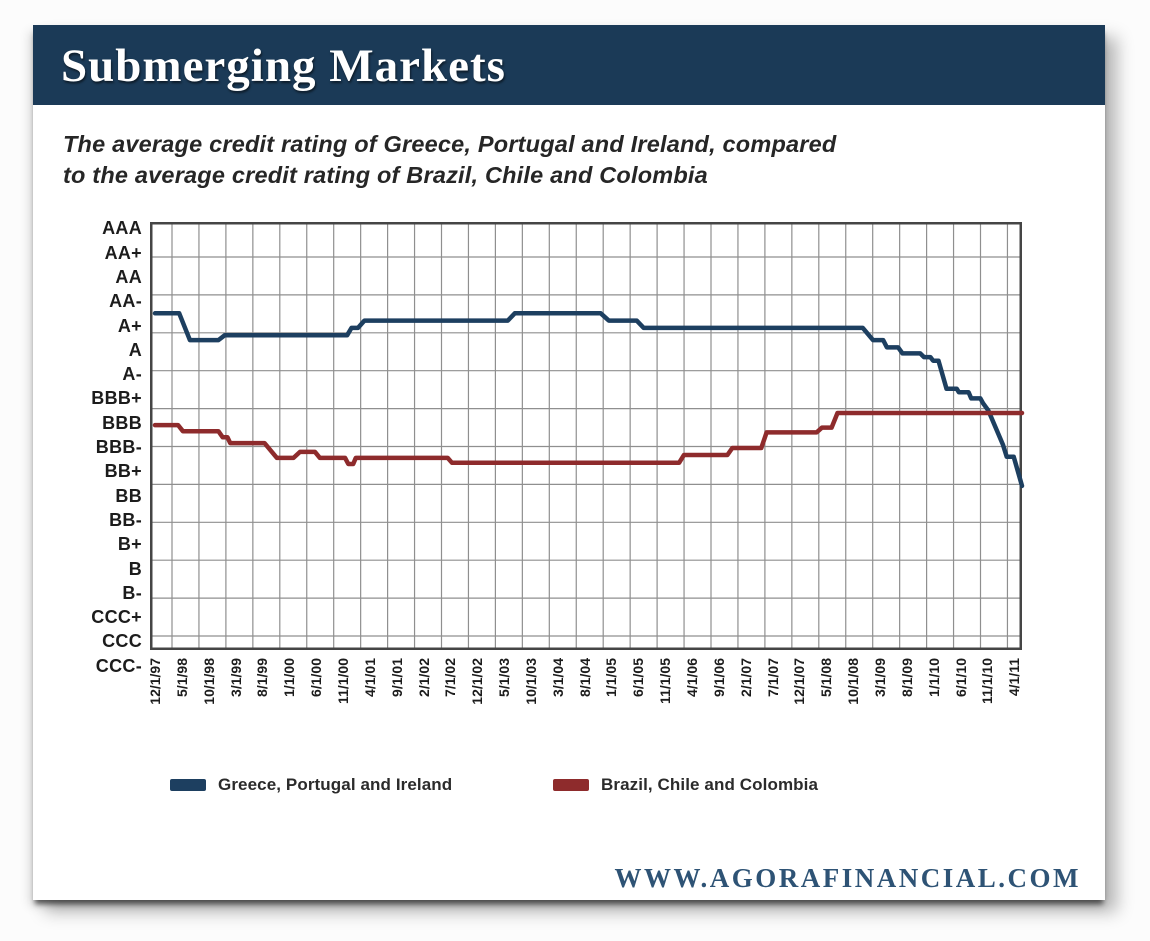 The image size is (1150, 941). Describe the element at coordinates (853, 681) in the screenshot. I see `x-axis-label: 10/1/08` at that location.